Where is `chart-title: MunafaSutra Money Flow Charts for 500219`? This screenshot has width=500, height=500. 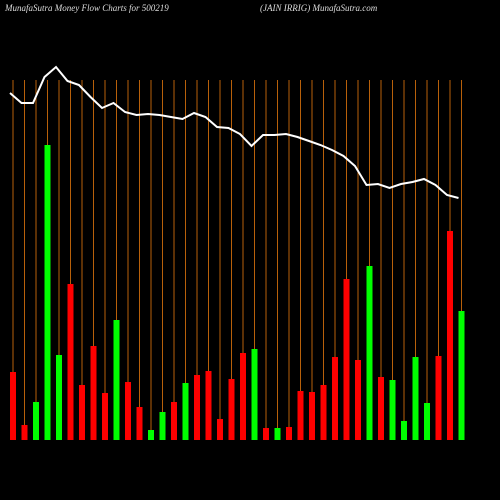
chart-title: MunafaSutra Money Flow Charts for 500219 is located at coordinates (86, 8).